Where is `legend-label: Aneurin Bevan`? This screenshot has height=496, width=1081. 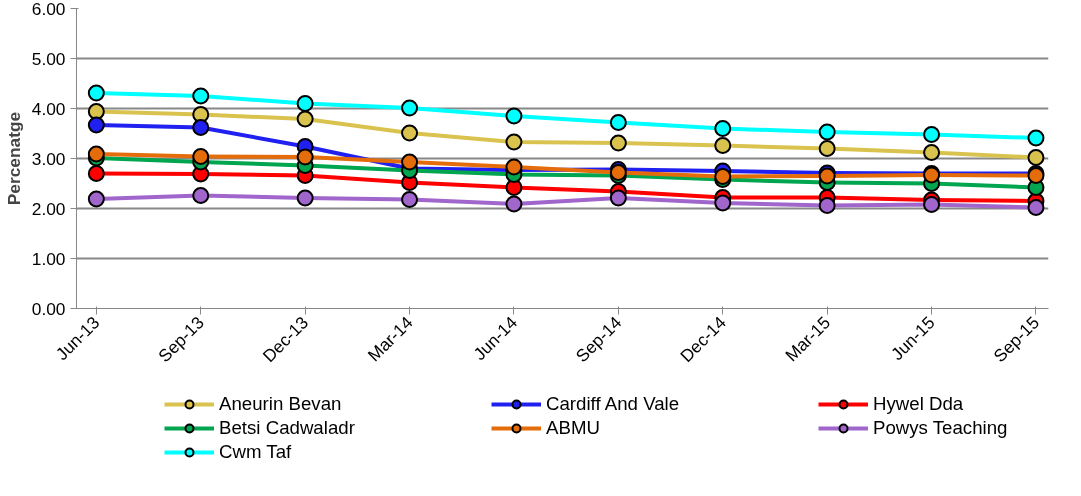 legend-label: Aneurin Bevan is located at coordinates (281, 404).